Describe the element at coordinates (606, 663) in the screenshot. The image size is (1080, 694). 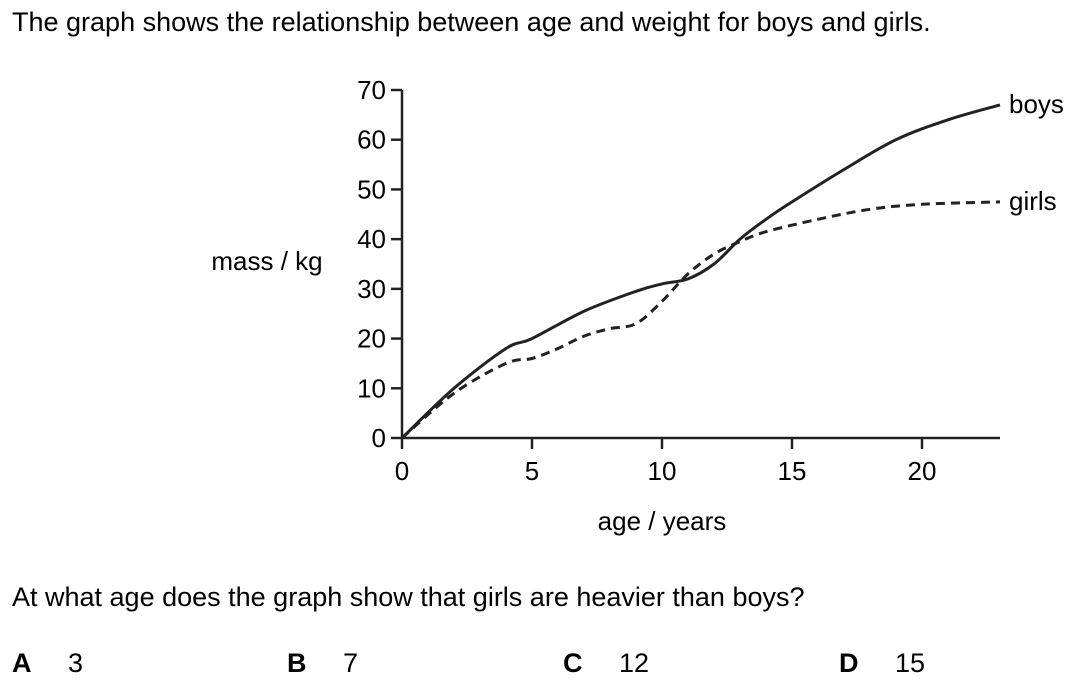
I see `option-c: C 12` at that location.